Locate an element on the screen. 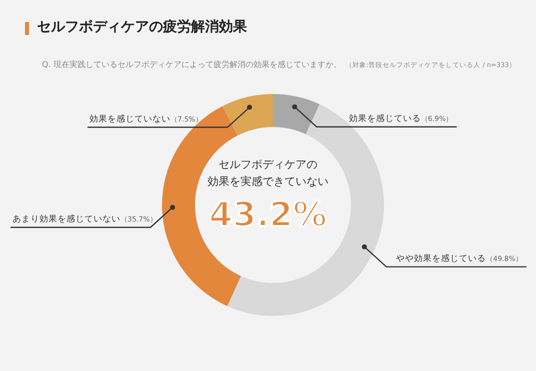 This screenshot has width=536, height=371. chart-subtitle: Q. 現在実践しているセルフボディケアによって疲労解消の効果を感じていますか。 is located at coordinates (192, 64).